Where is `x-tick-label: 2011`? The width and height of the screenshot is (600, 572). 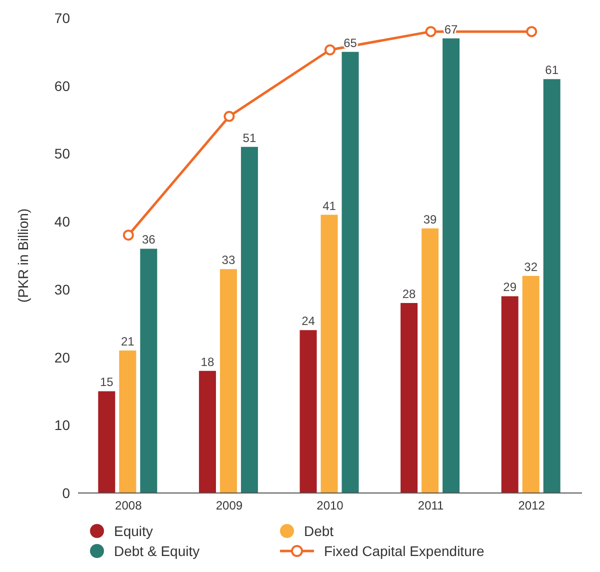
x-tick-label: 2011 is located at coordinates (431, 505).